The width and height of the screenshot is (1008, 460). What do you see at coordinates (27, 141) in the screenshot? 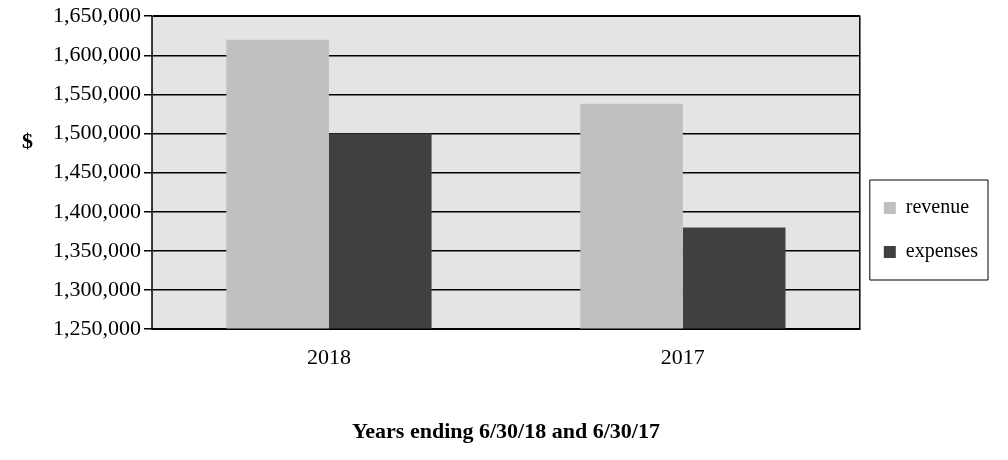
I see `y-axis-title: $` at bounding box center [27, 141].